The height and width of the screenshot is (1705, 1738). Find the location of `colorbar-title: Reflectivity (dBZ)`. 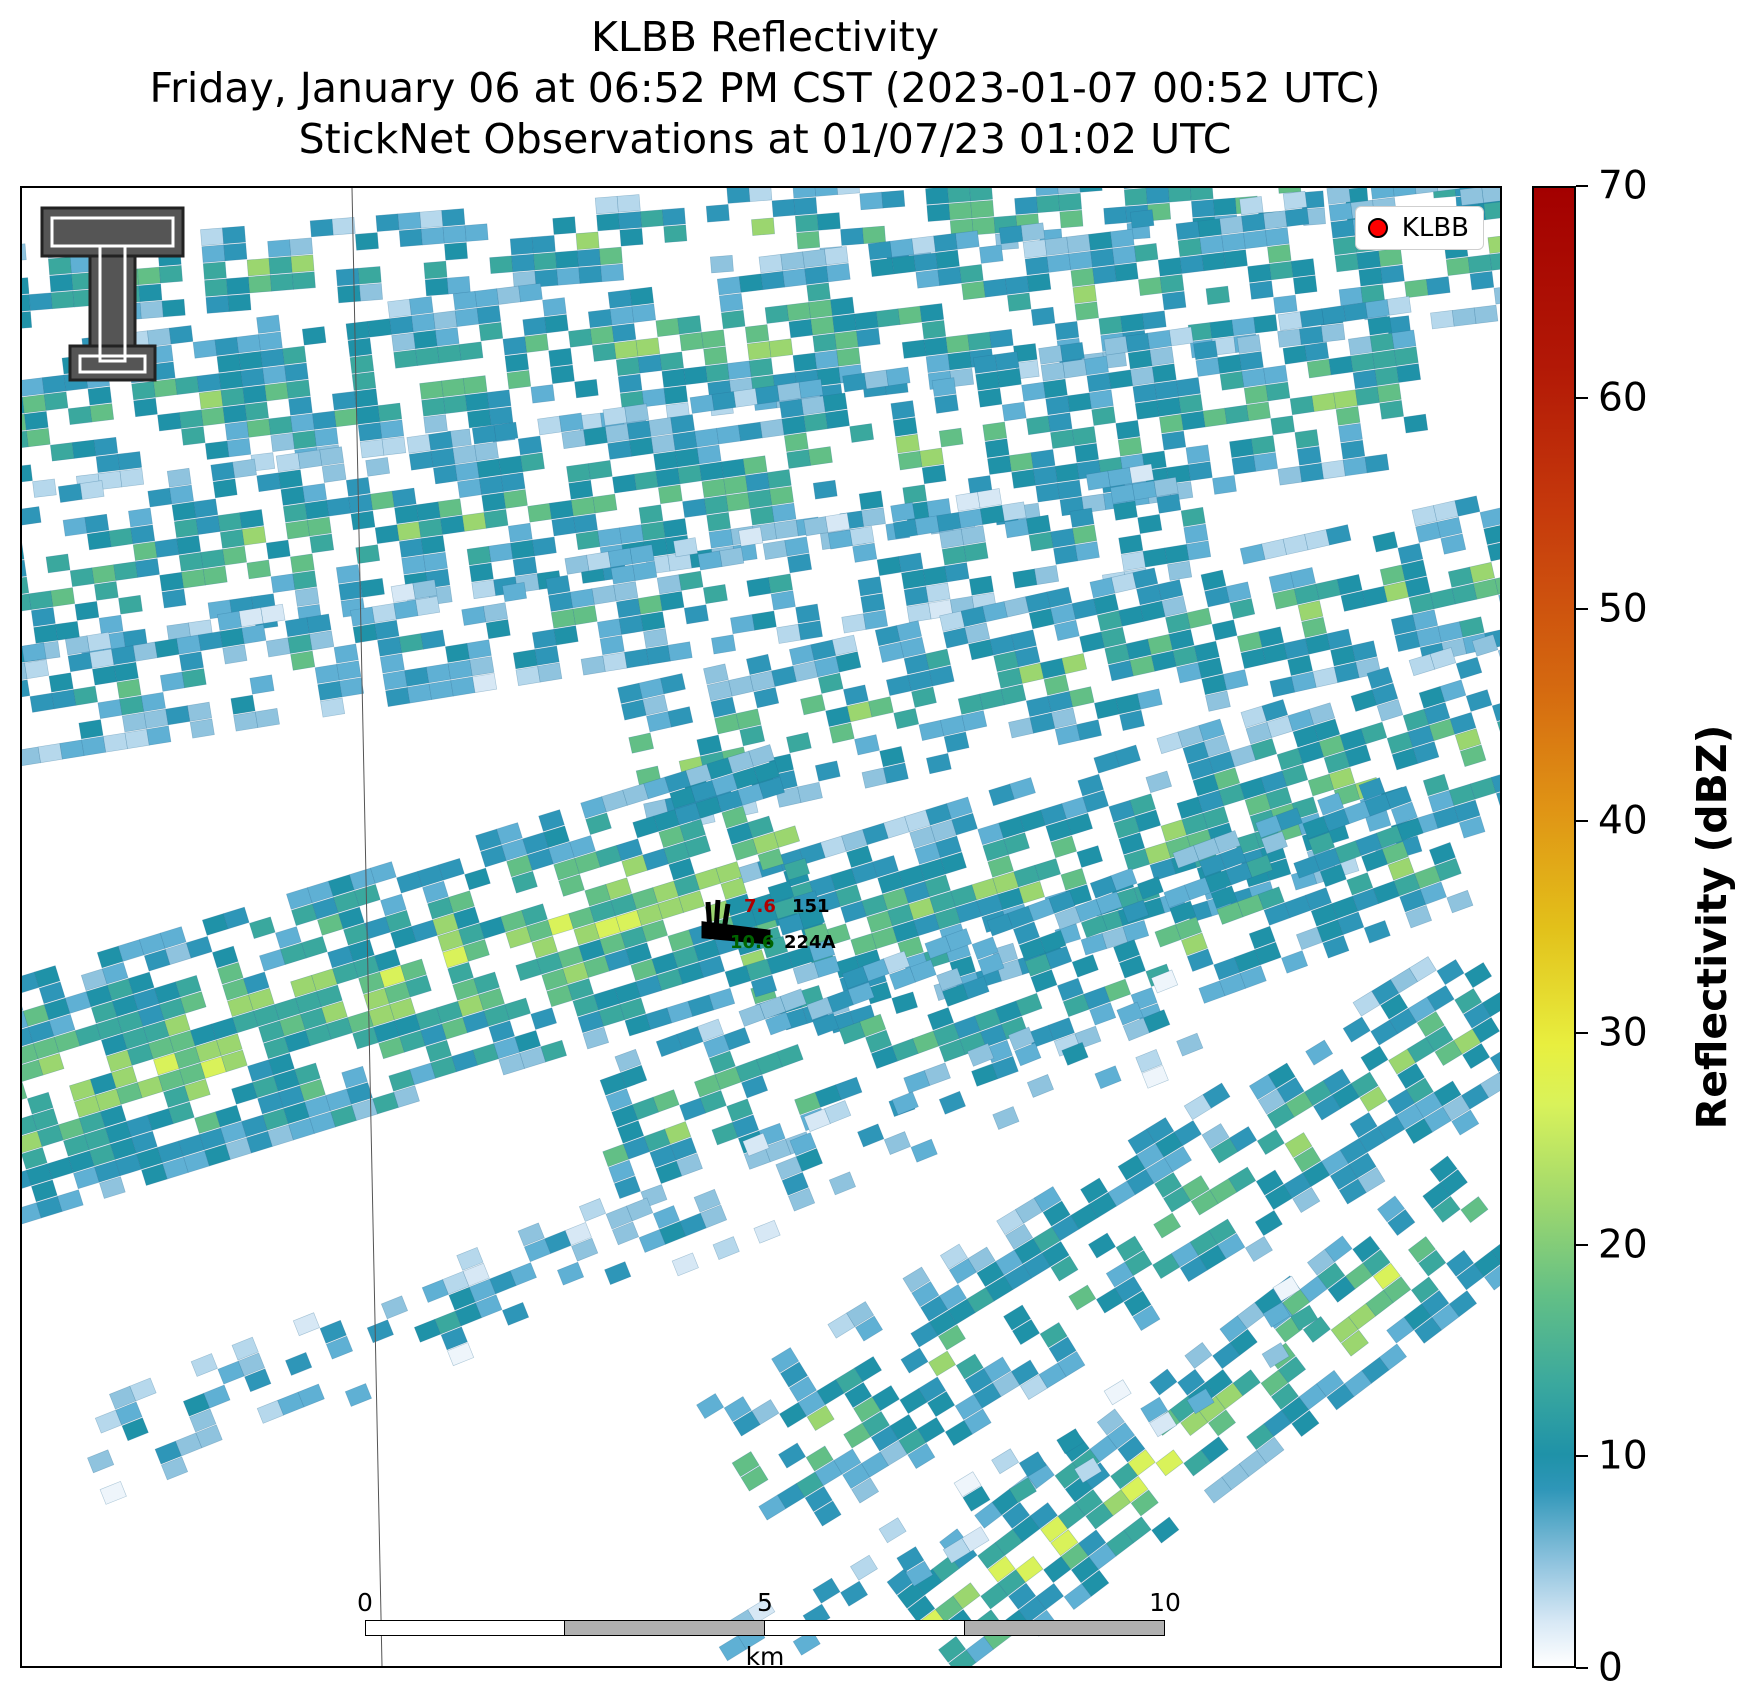

colorbar-title: Reflectivity (dBZ) is located at coordinates (1712, 927).